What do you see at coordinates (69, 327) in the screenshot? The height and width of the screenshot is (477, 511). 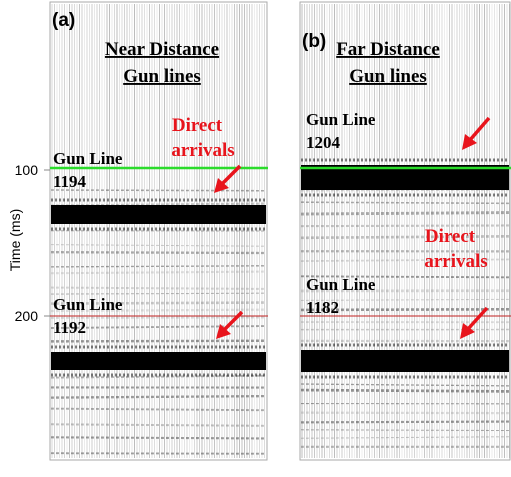 I see `gun-line-number: 1192` at bounding box center [69, 327].